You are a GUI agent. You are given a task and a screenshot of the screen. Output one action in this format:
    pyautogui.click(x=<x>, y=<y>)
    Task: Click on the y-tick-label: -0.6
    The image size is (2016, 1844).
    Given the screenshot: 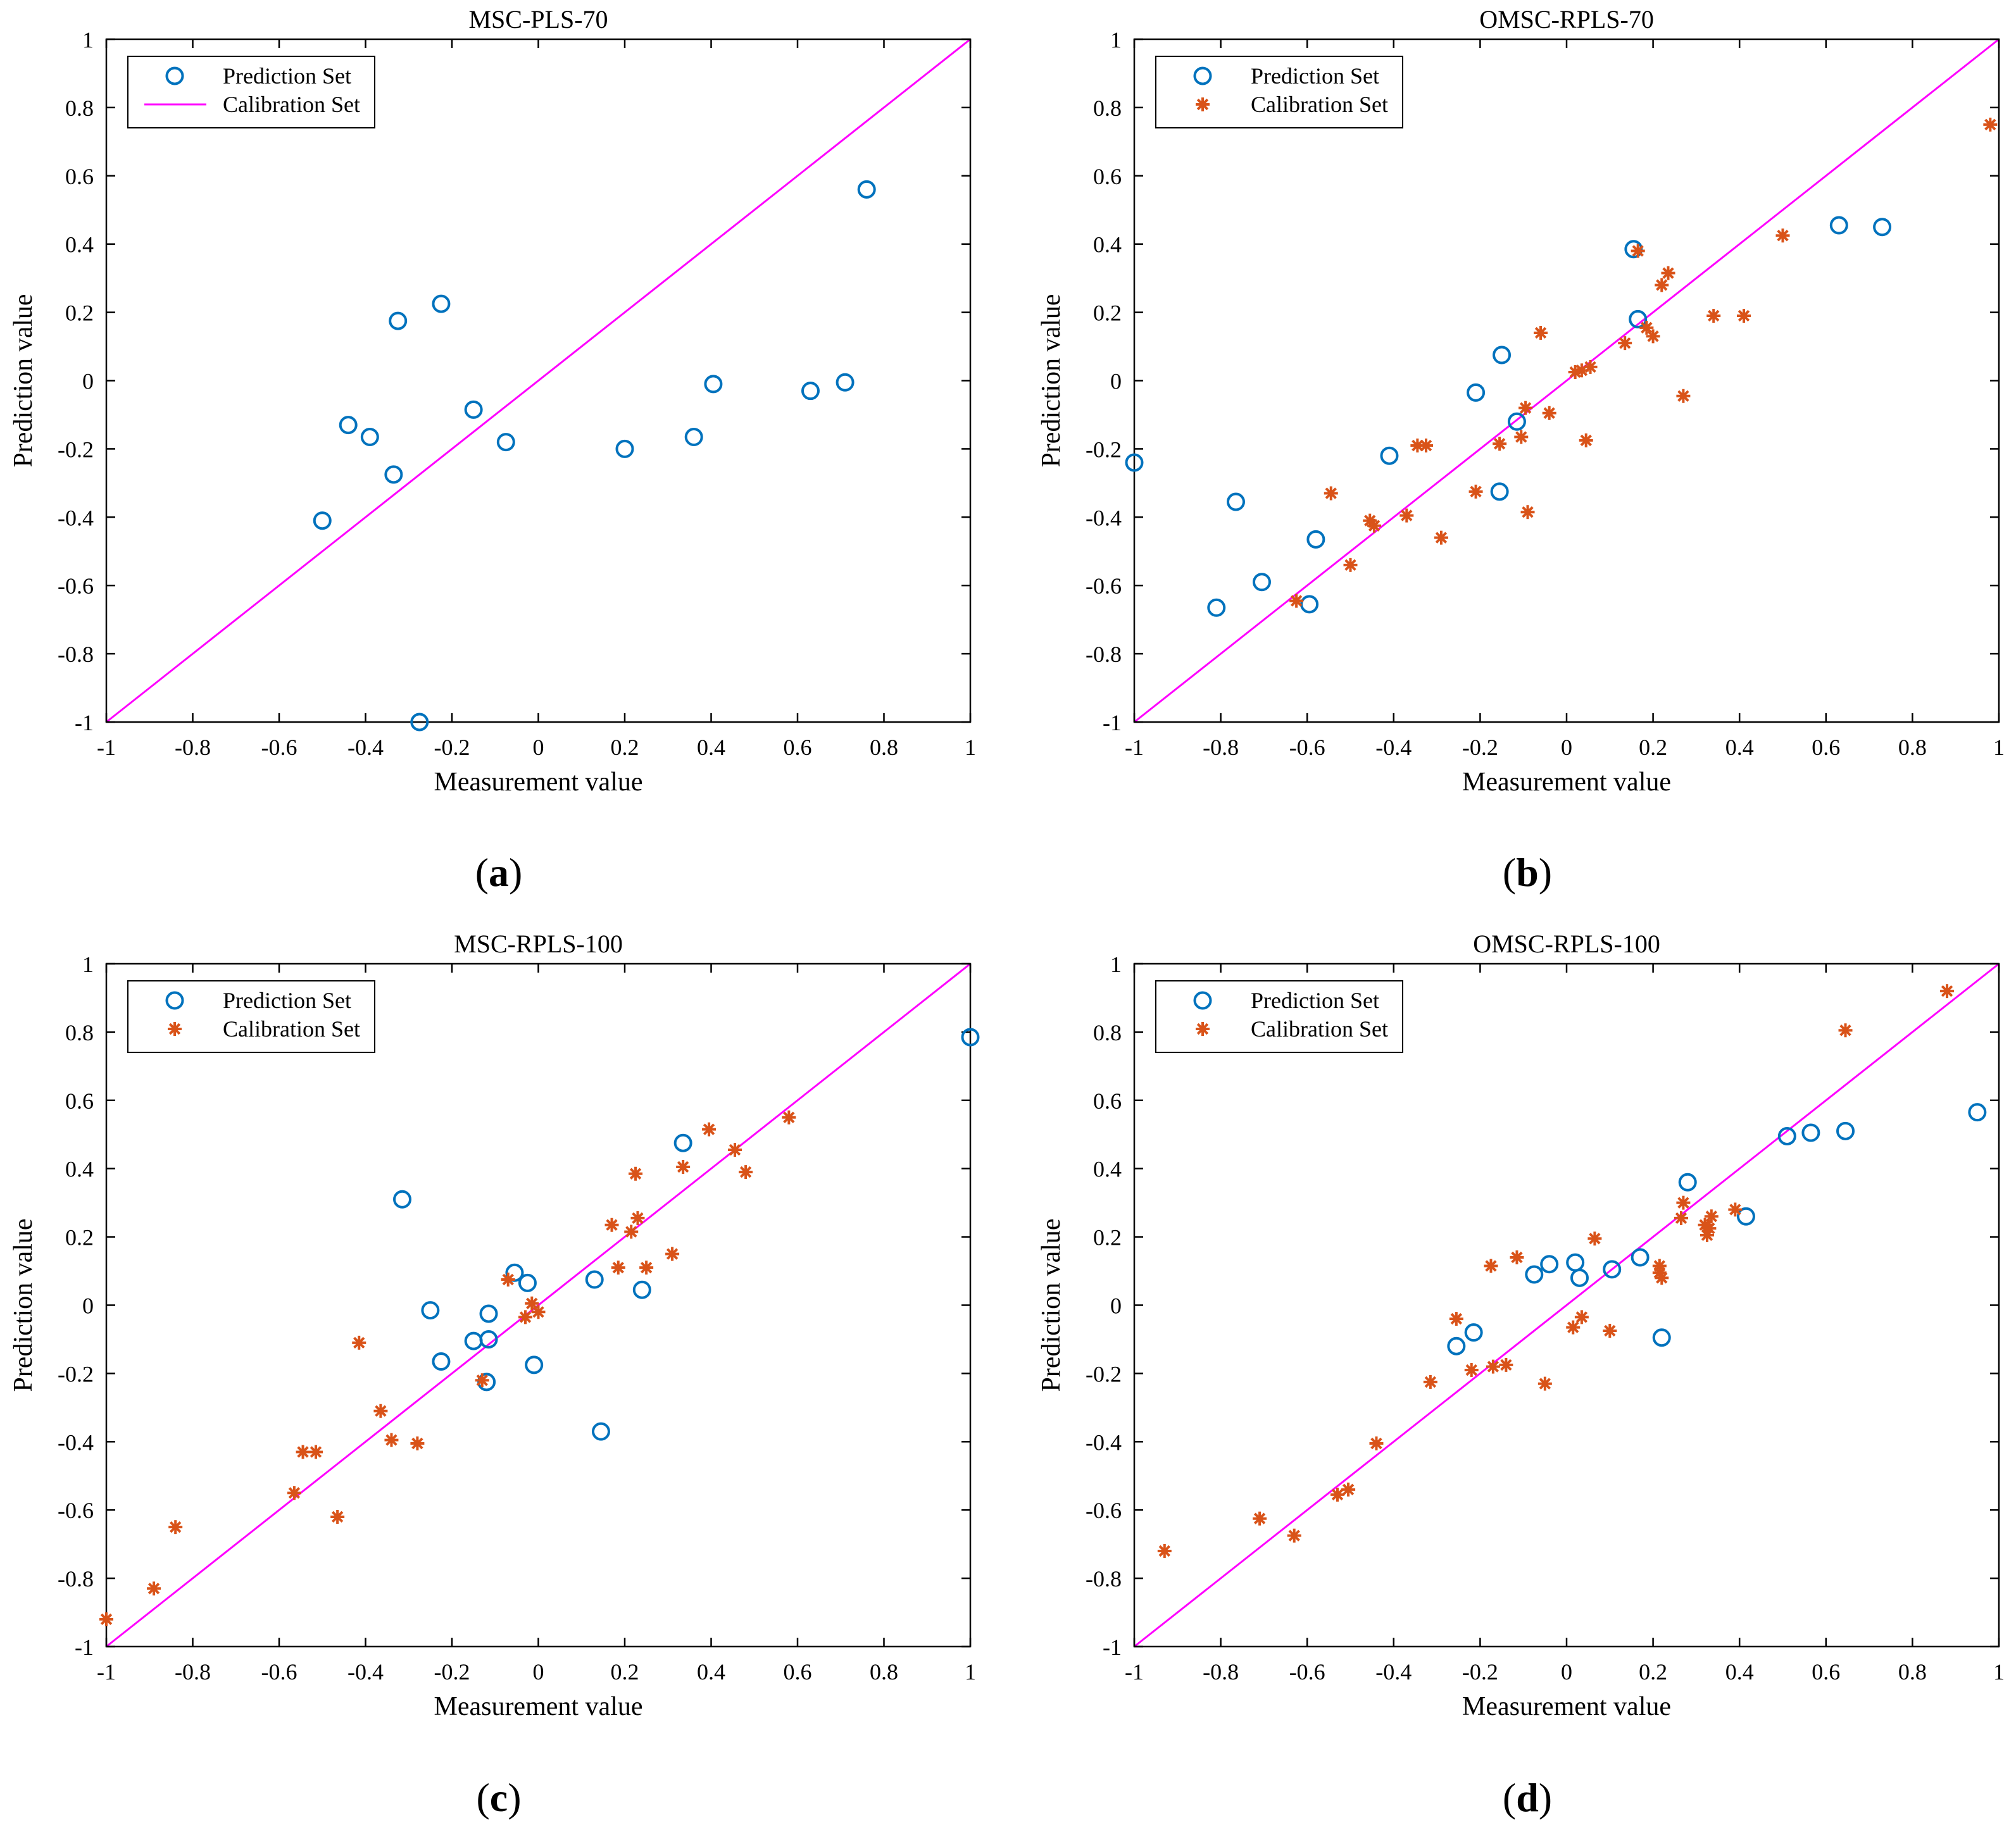 What is the action you would take?
    pyautogui.click(x=1104, y=586)
    